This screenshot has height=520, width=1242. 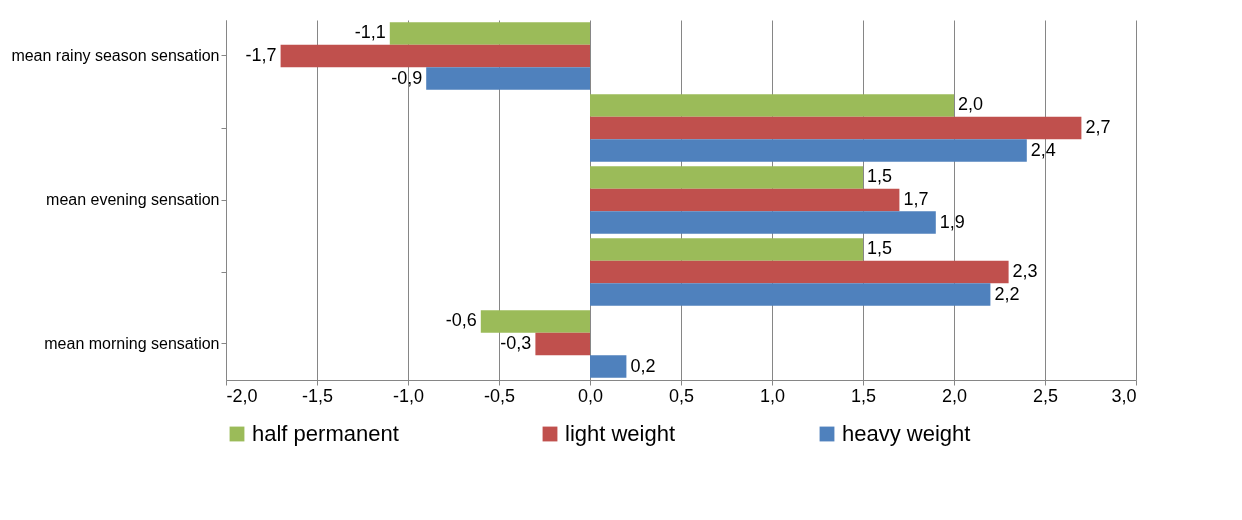 I want to click on x-tick-label: 2,0, so click(x=954, y=395).